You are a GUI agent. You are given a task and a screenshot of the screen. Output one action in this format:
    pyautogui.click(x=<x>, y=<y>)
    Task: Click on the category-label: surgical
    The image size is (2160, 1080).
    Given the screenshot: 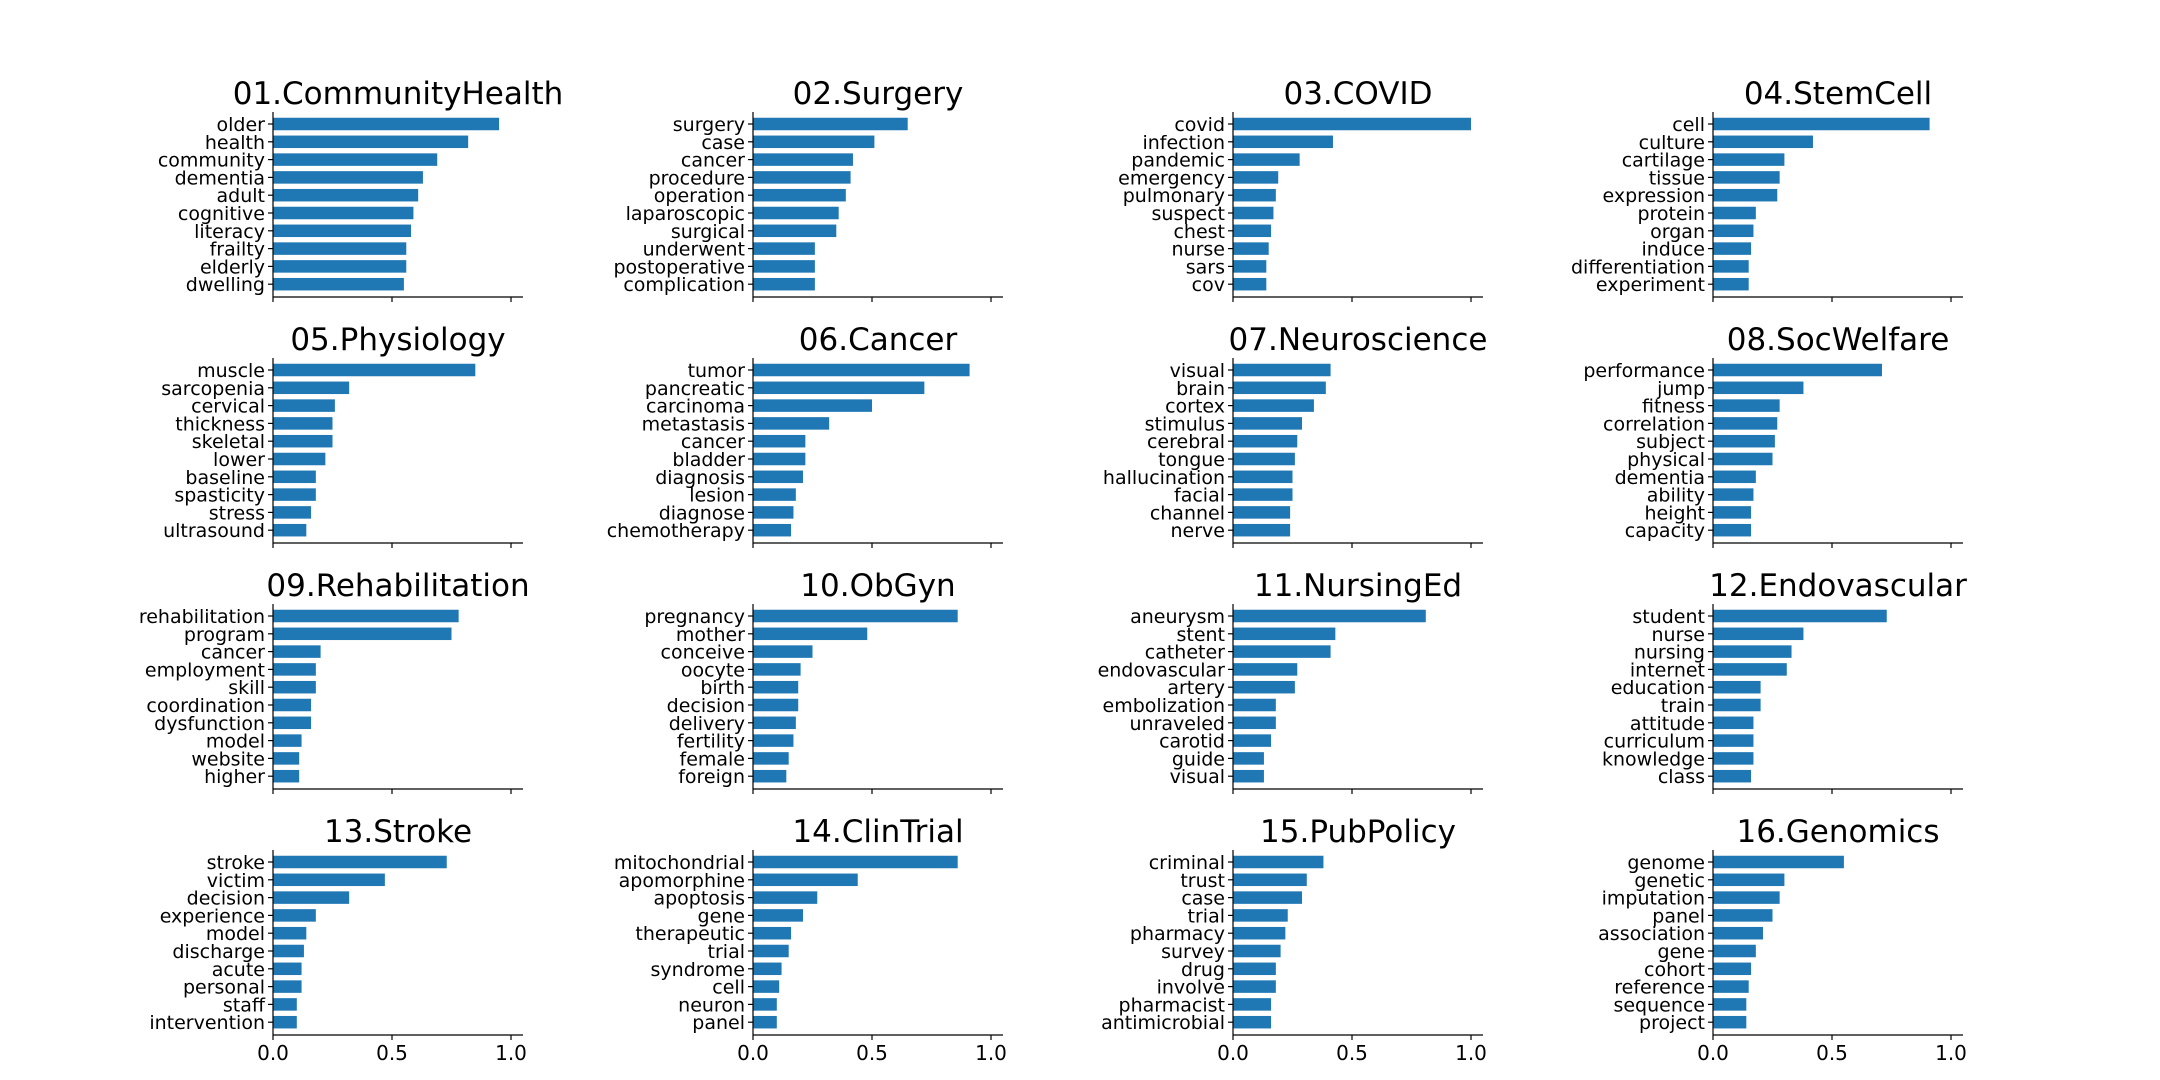 What is the action you would take?
    pyautogui.click(x=708, y=232)
    